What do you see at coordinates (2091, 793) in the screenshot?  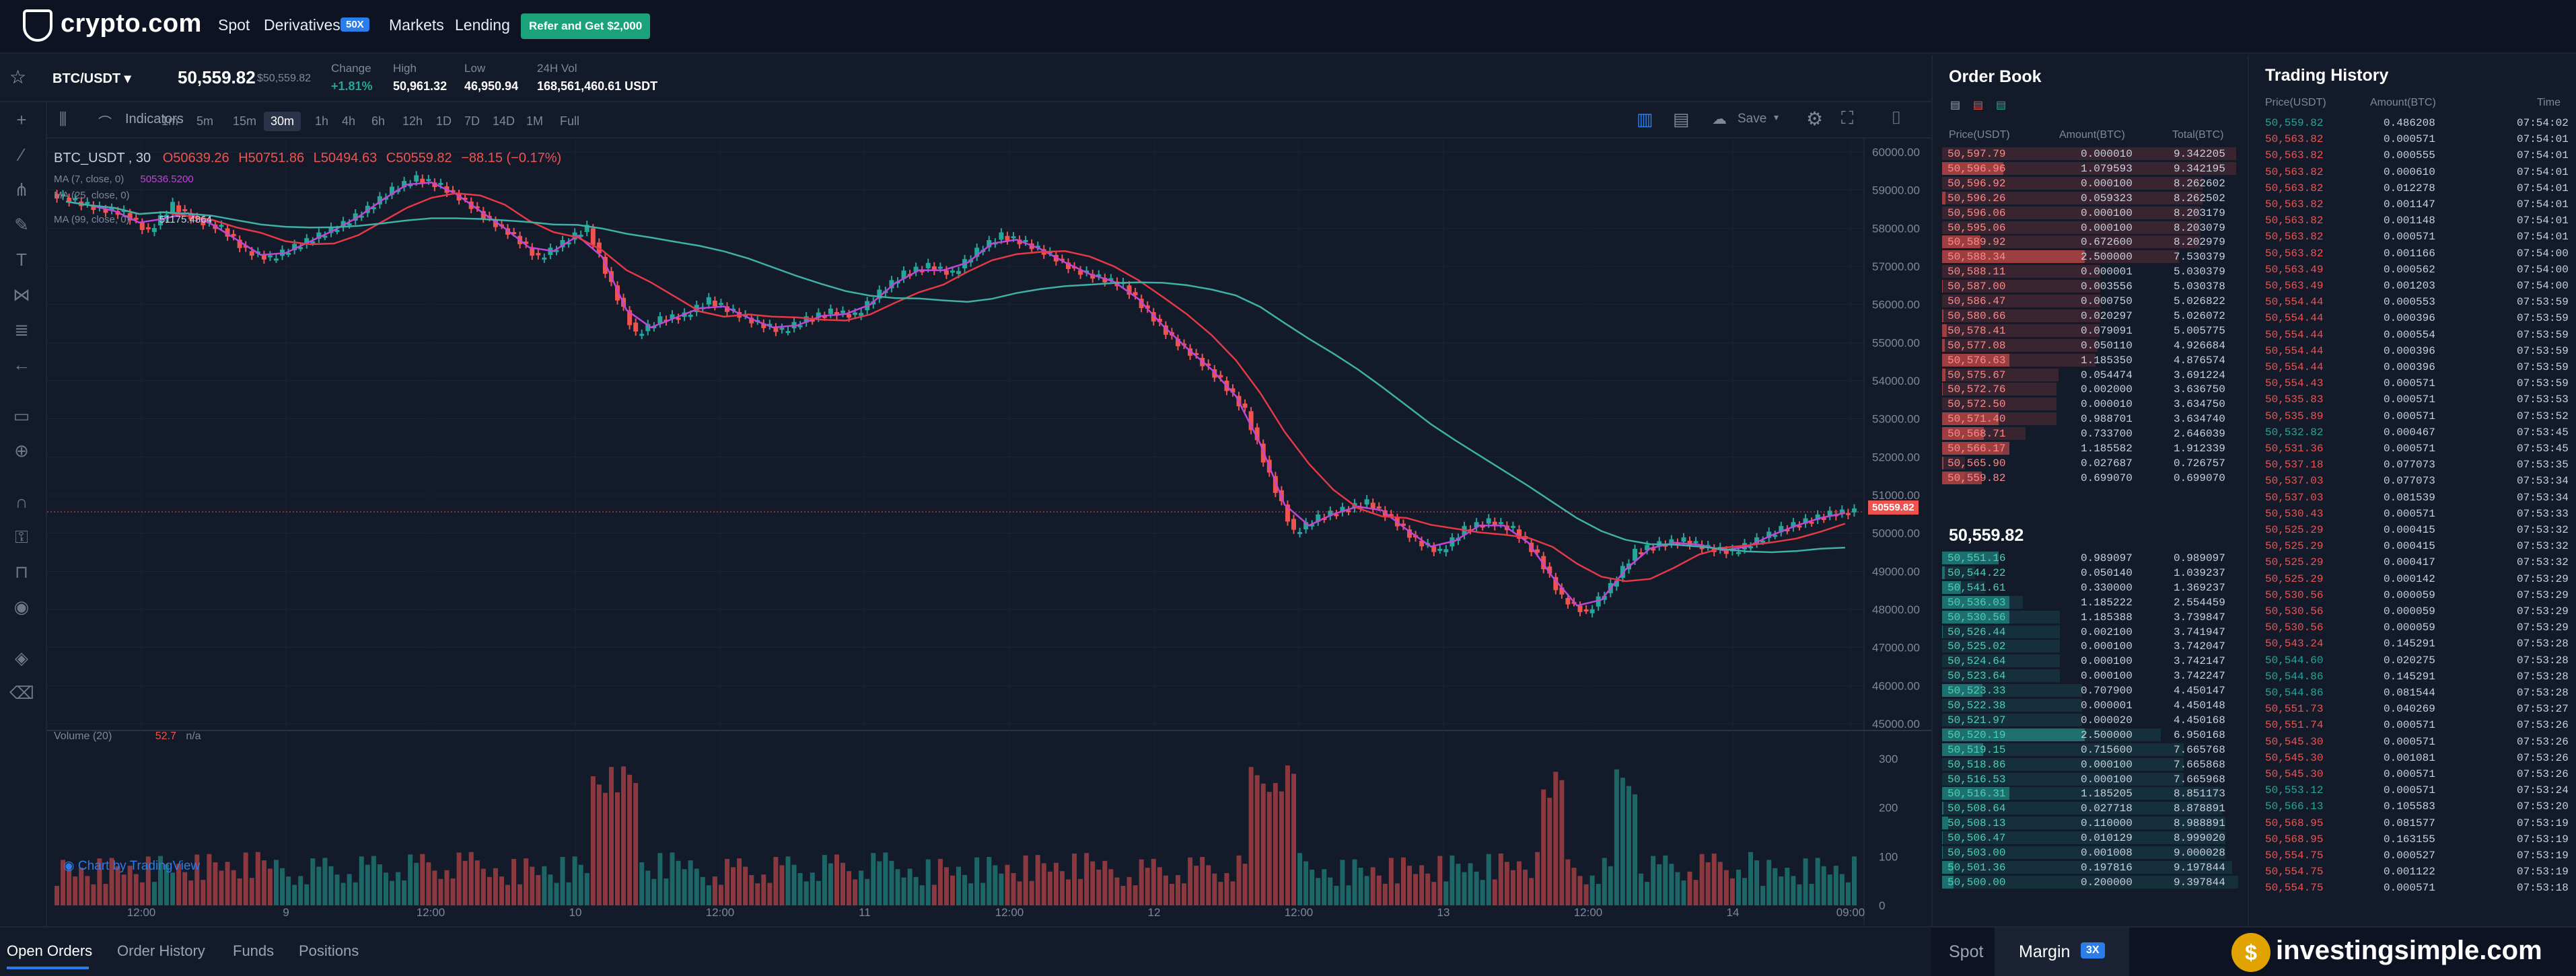 I see `bid-row: 50,516.31 1.185205 8.851173` at bounding box center [2091, 793].